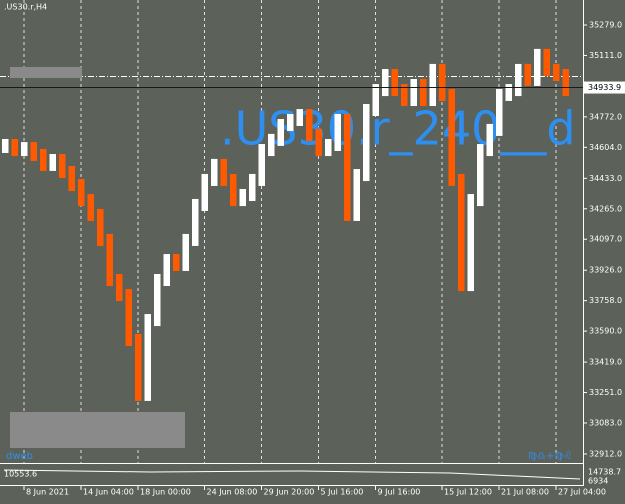 This screenshot has width=625, height=504. Describe the element at coordinates (25, 7) in the screenshot. I see `chart-title: .US30.r,H4` at that location.